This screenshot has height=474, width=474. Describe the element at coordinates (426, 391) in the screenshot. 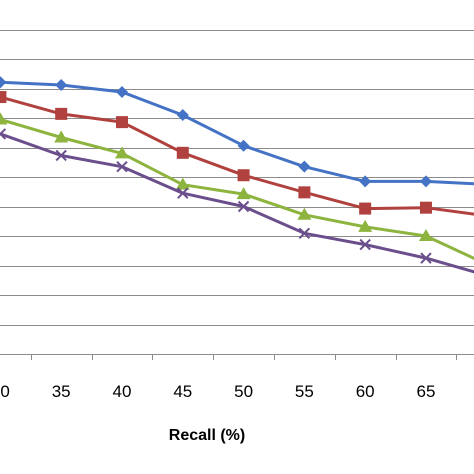

I see `x-tick-label: 65` at that location.